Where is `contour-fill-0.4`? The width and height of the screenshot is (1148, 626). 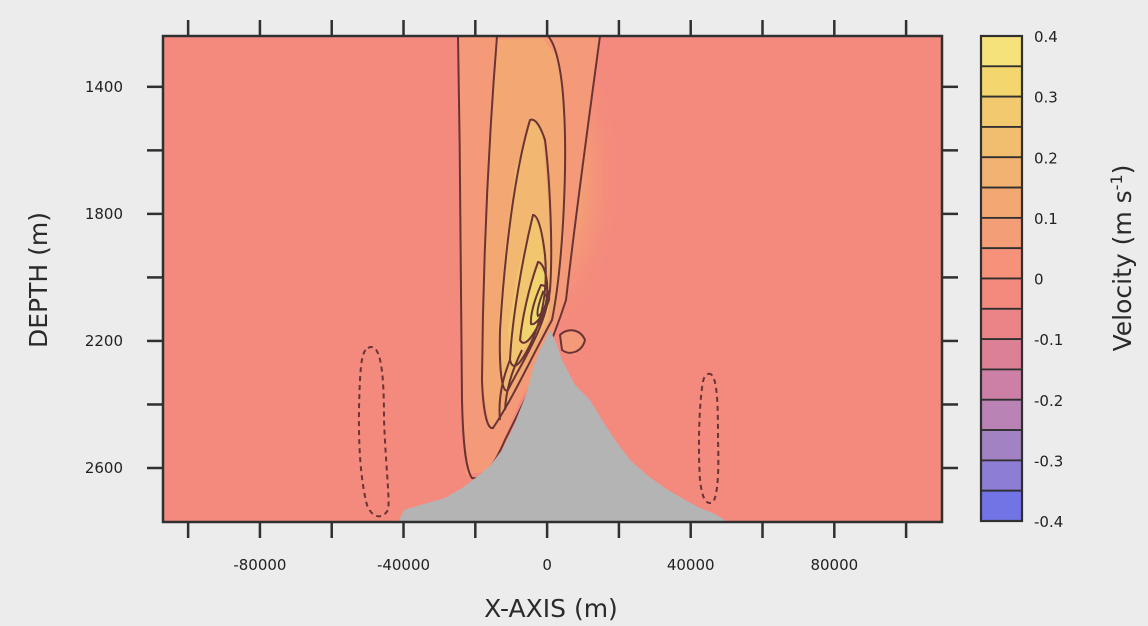
contour-fill-0.4 is located at coordinates (541, 306).